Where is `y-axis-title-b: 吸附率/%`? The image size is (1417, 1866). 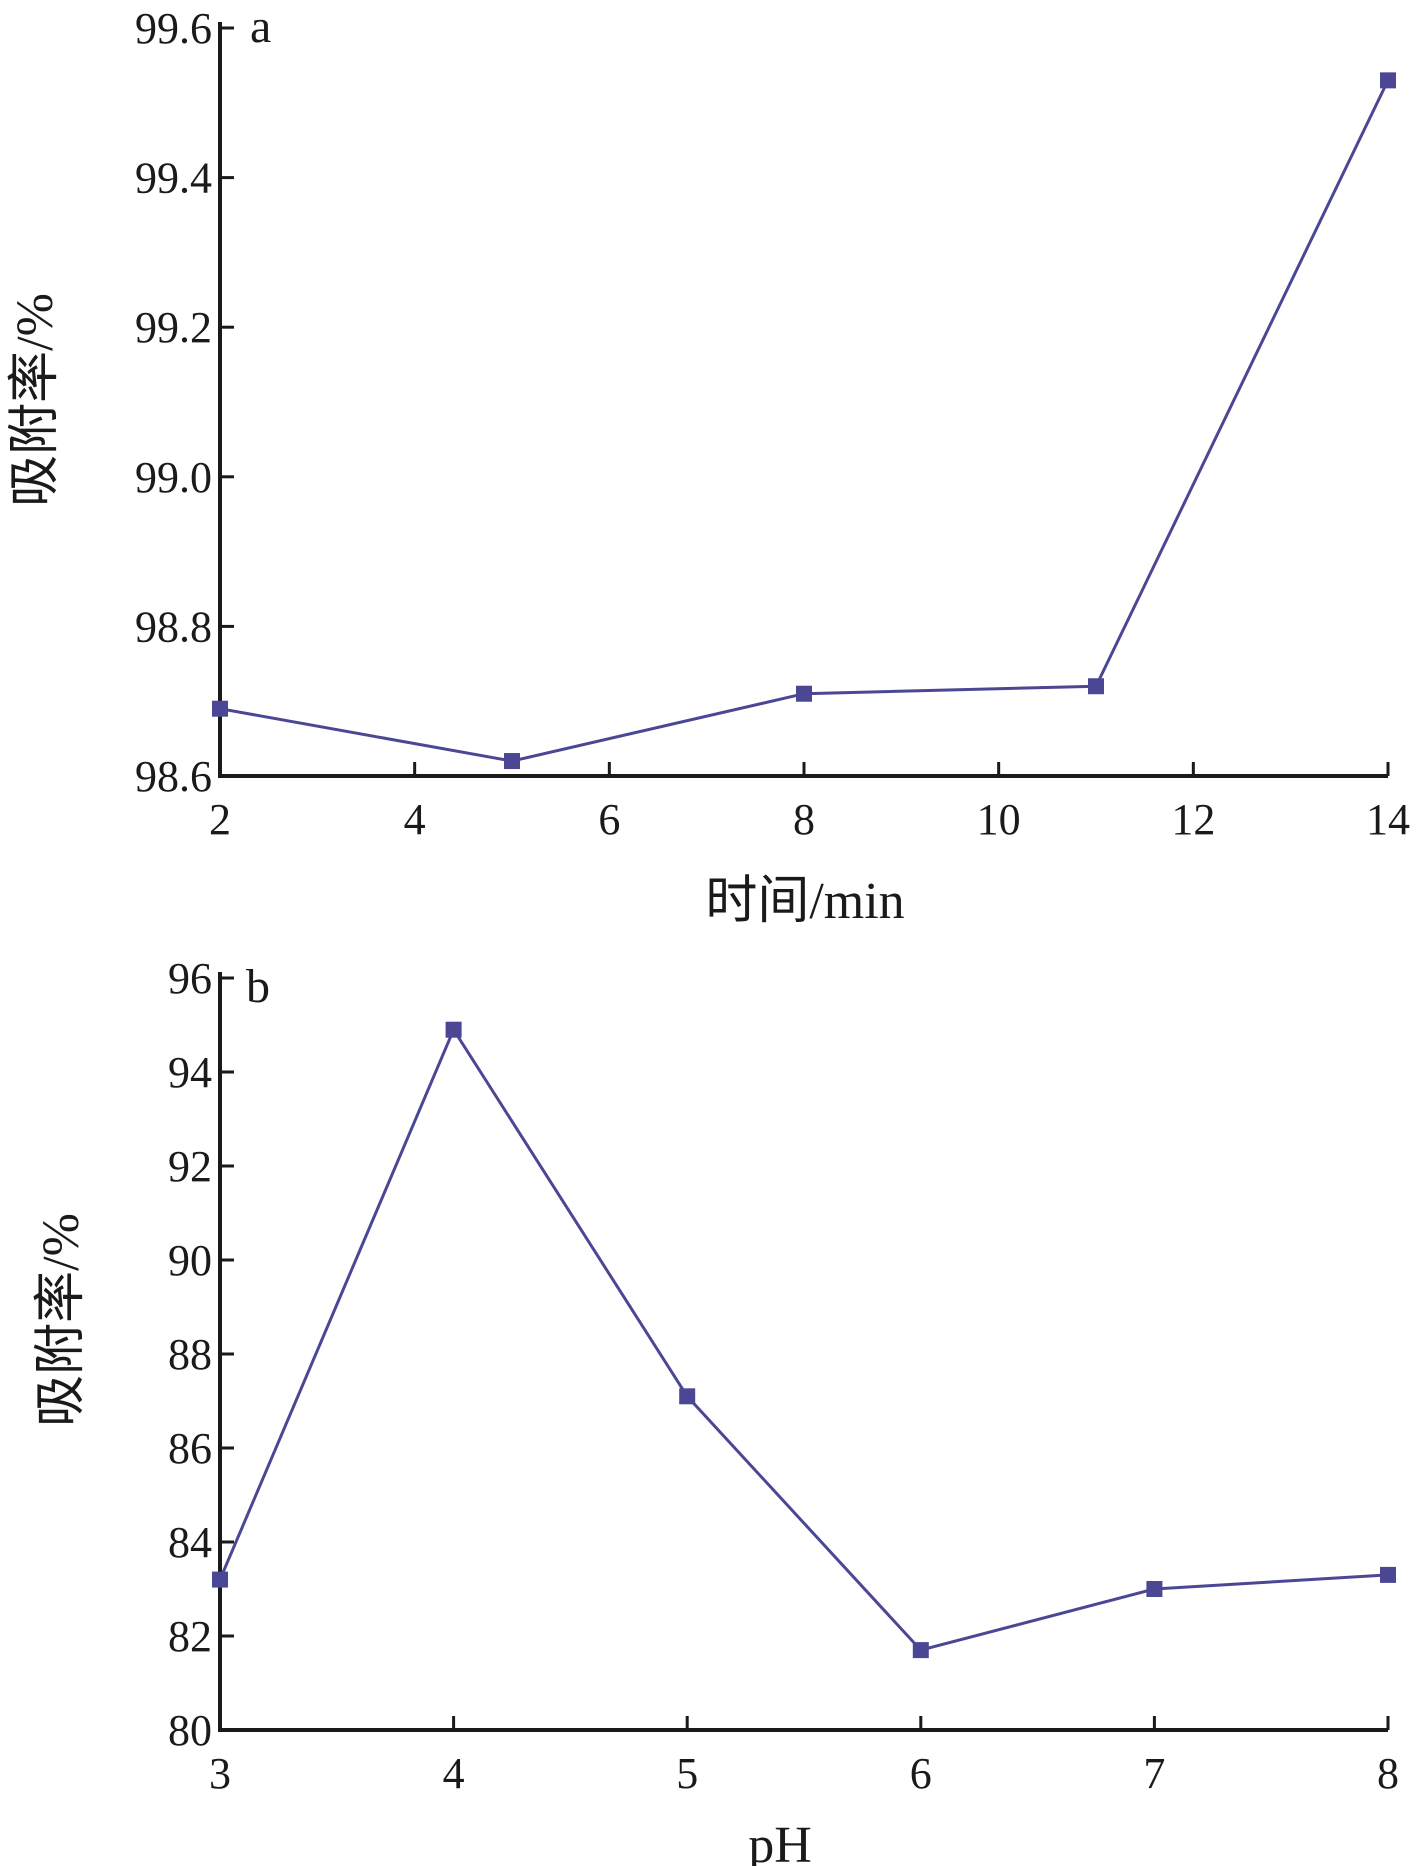
y-axis-title-b: 吸附率/% is located at coordinates (61, 1320).